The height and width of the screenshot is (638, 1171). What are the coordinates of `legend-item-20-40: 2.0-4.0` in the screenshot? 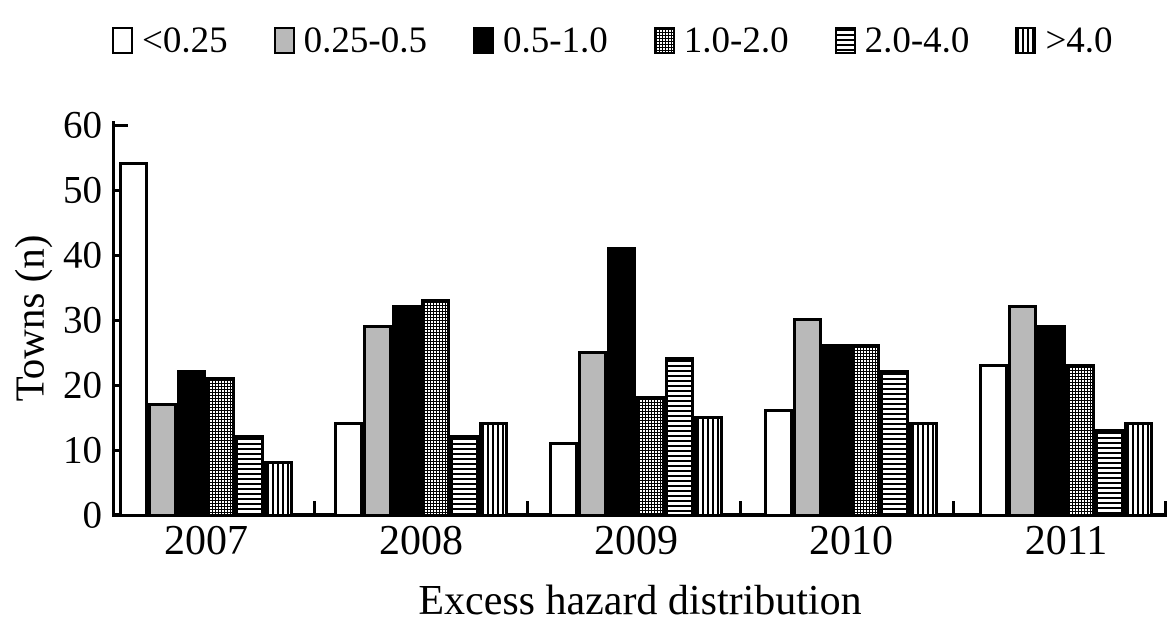 It's located at (902, 40).